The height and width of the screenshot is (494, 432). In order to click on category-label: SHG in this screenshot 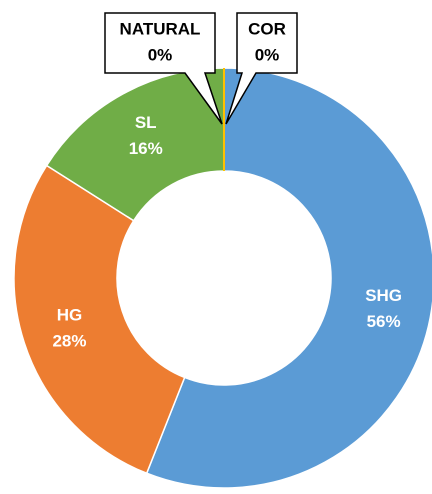, I will do `click(383, 295)`.